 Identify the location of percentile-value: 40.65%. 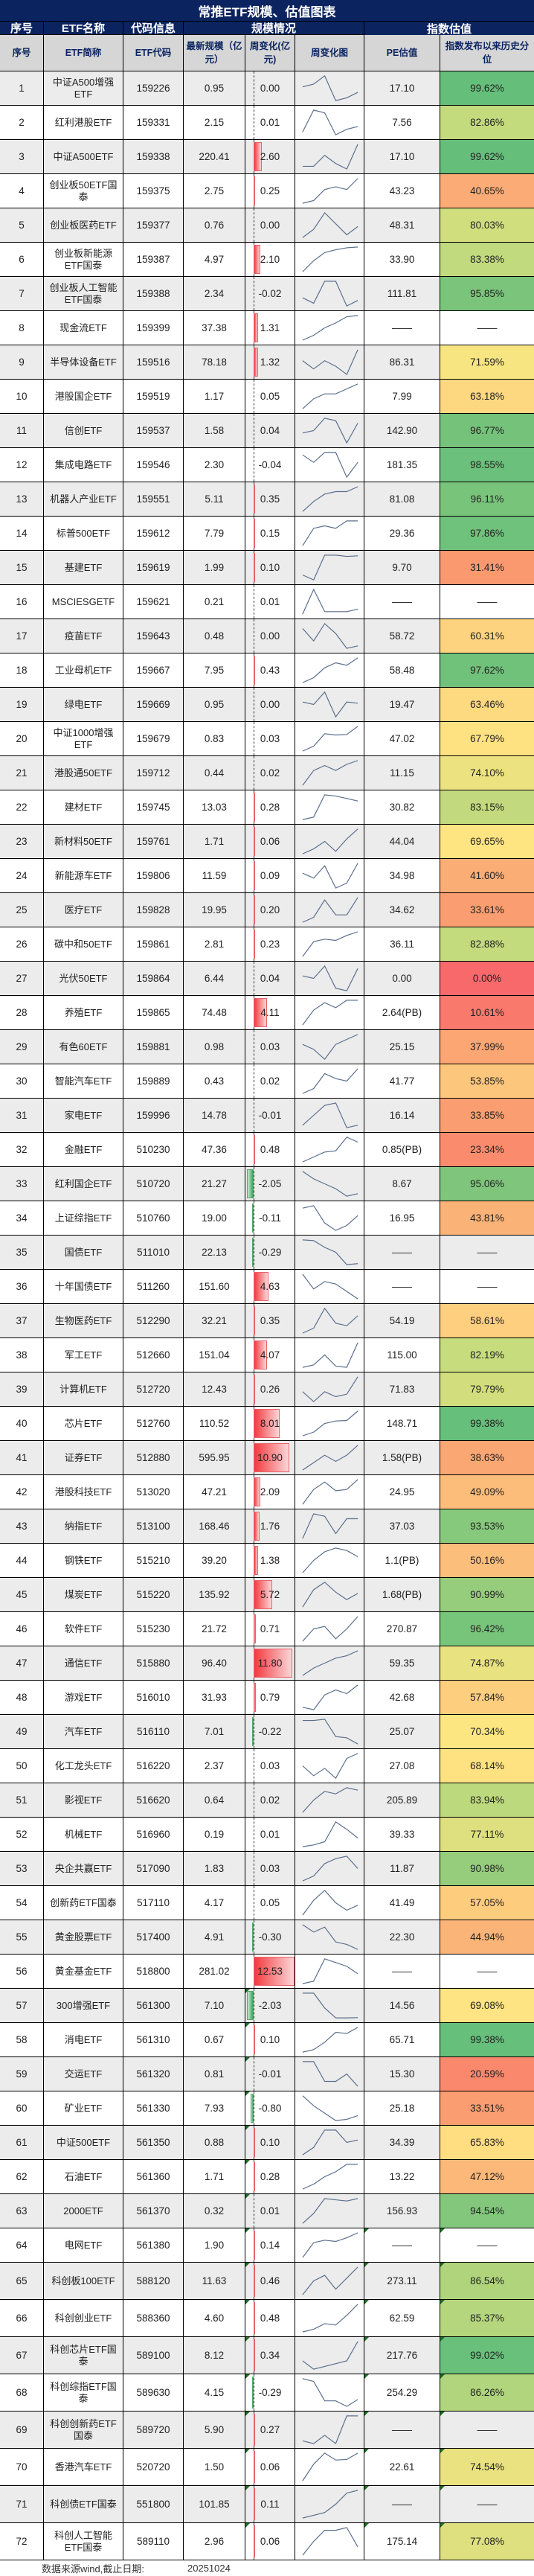
(487, 190).